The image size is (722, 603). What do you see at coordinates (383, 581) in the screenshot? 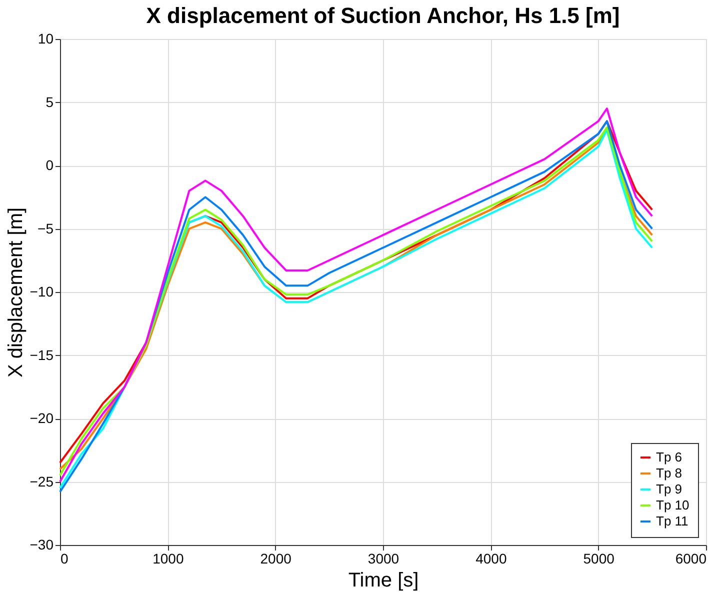
I see `x-axis-title: Time [s]` at bounding box center [383, 581].